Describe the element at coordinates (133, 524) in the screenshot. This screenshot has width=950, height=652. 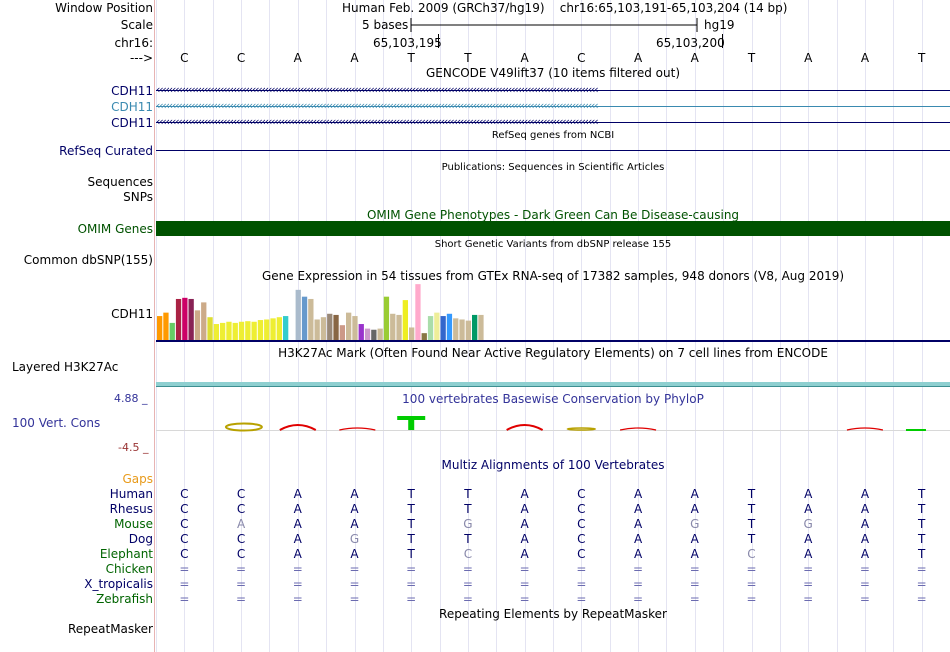
I see `species-label: Mouse` at that location.